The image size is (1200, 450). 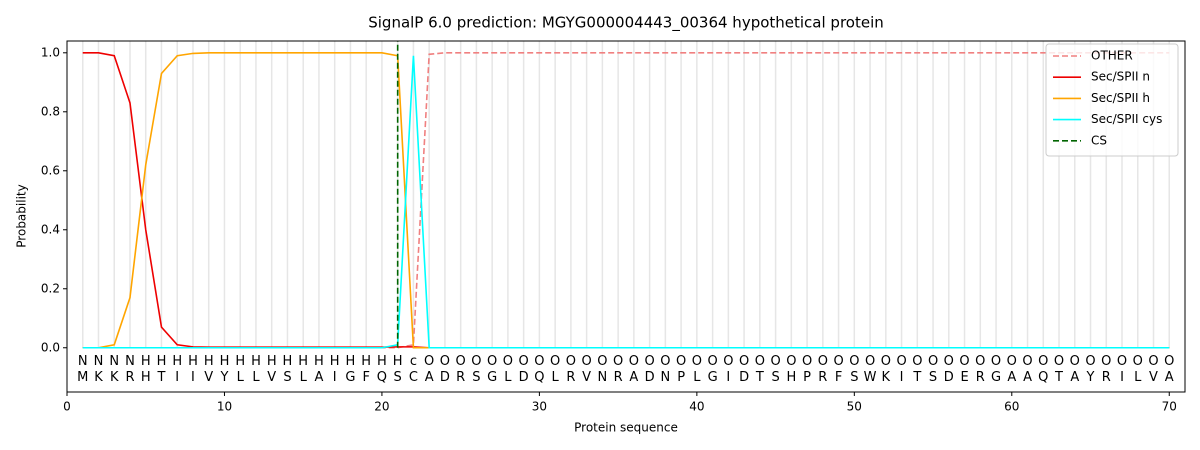 What do you see at coordinates (665, 377) in the screenshot?
I see `residue: N` at bounding box center [665, 377].